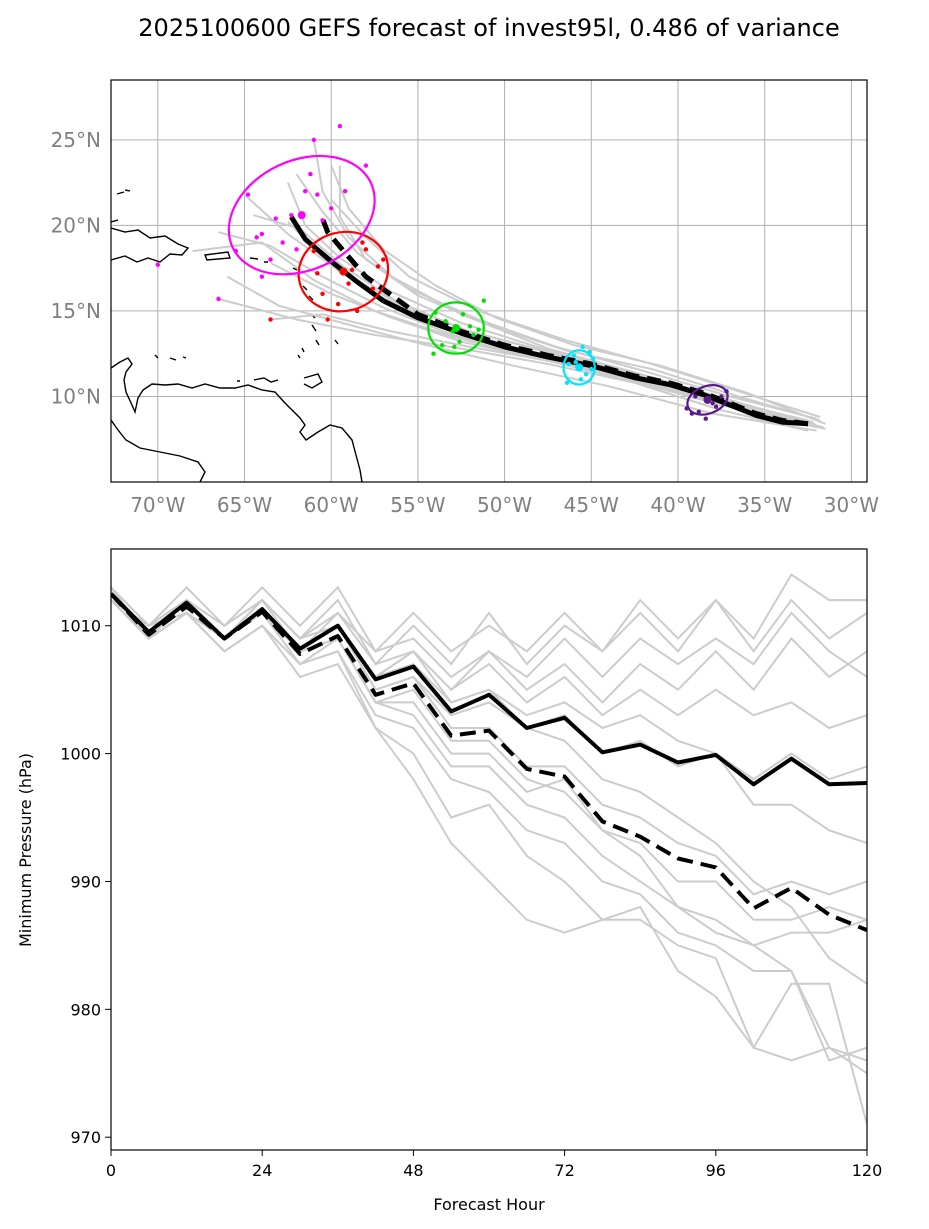 The height and width of the screenshot is (1229, 929). I want to click on map-ytick-label: 20°N, so click(76, 225).